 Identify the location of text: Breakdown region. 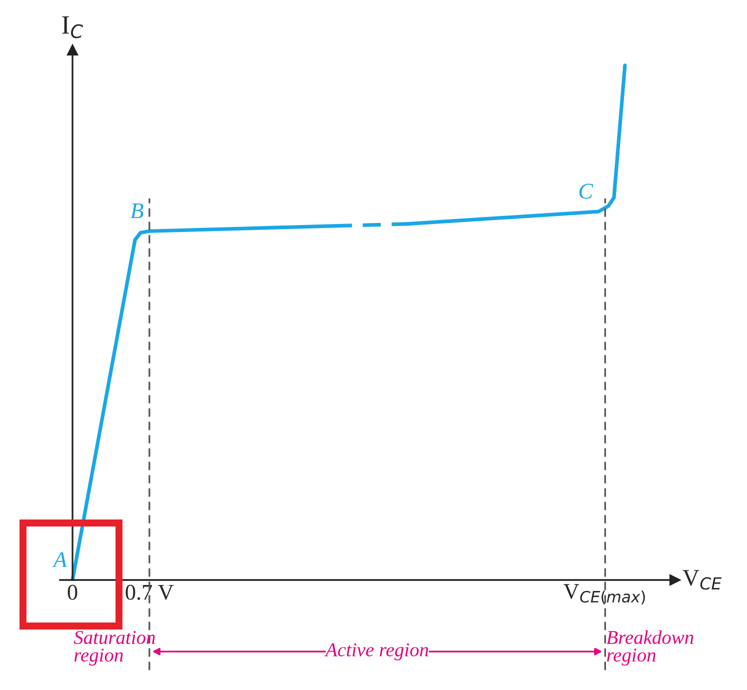
(650, 648).